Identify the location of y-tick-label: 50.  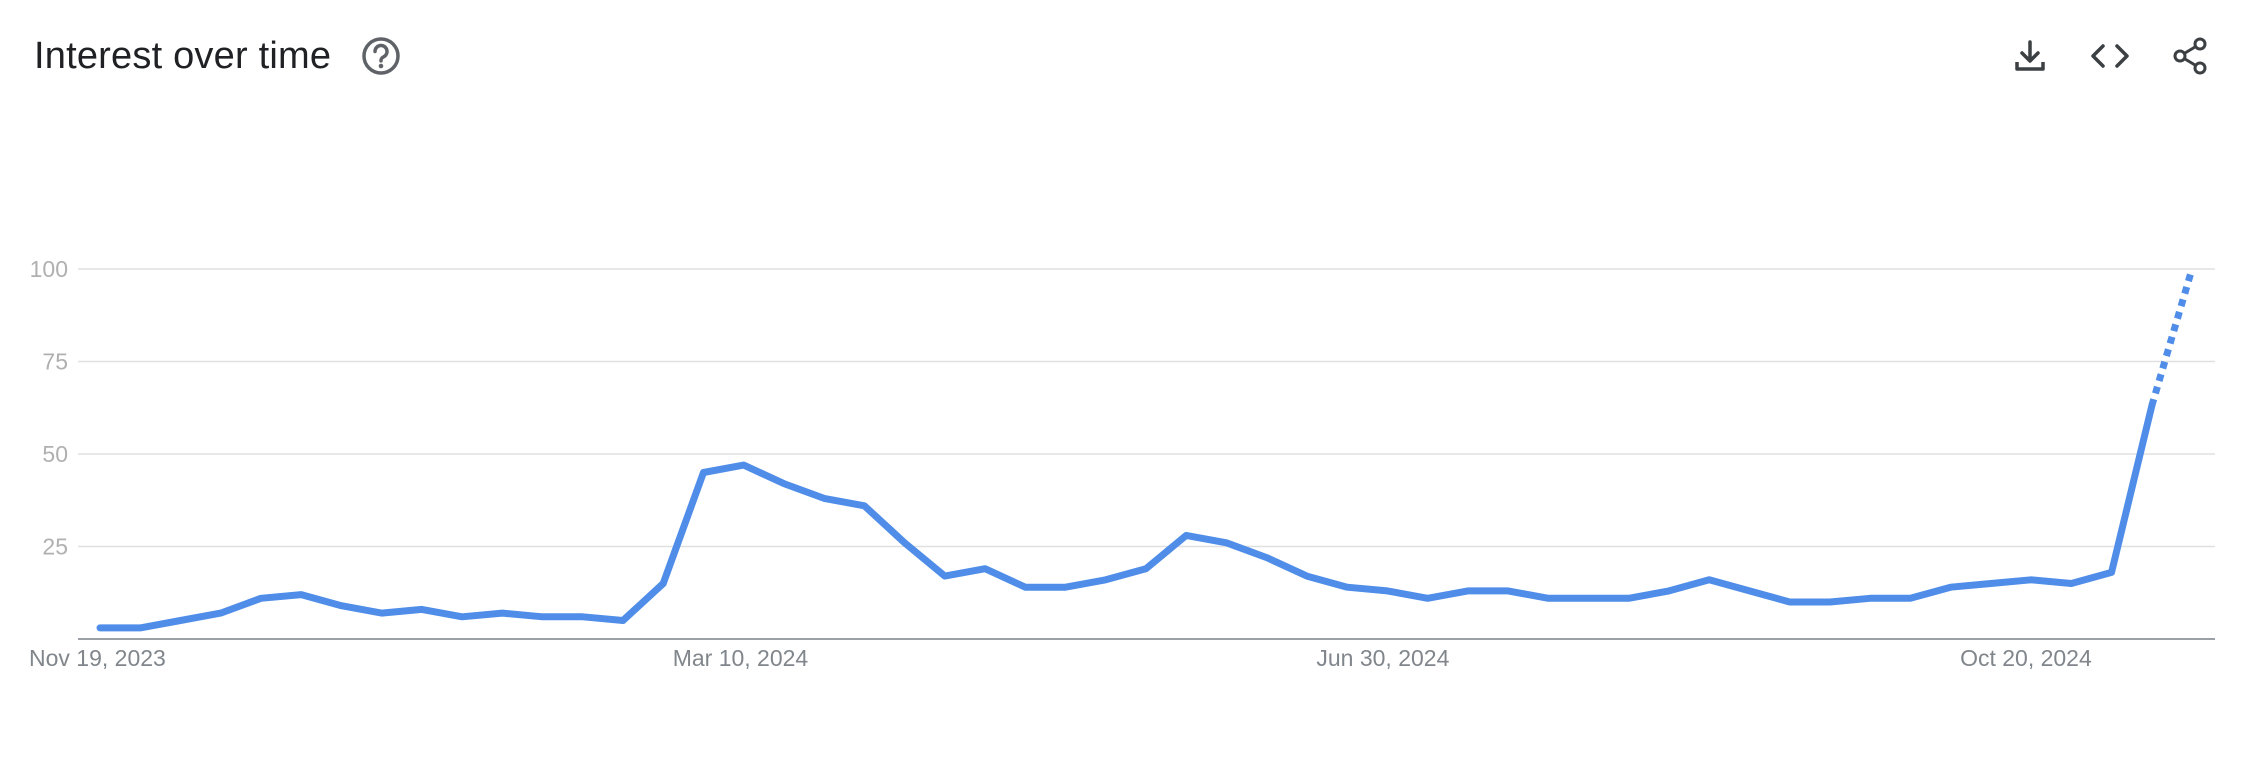
(55, 454).